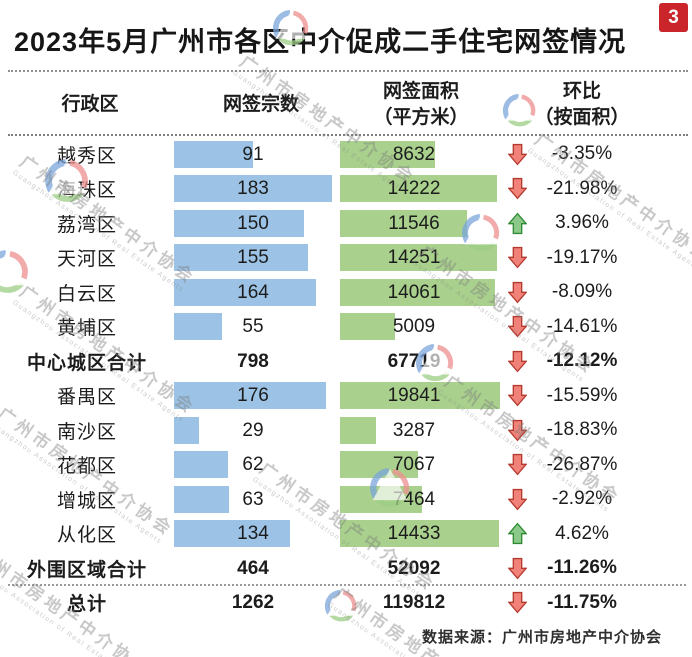 The image size is (692, 657). I want to click on area-value: 119812, so click(414, 603).